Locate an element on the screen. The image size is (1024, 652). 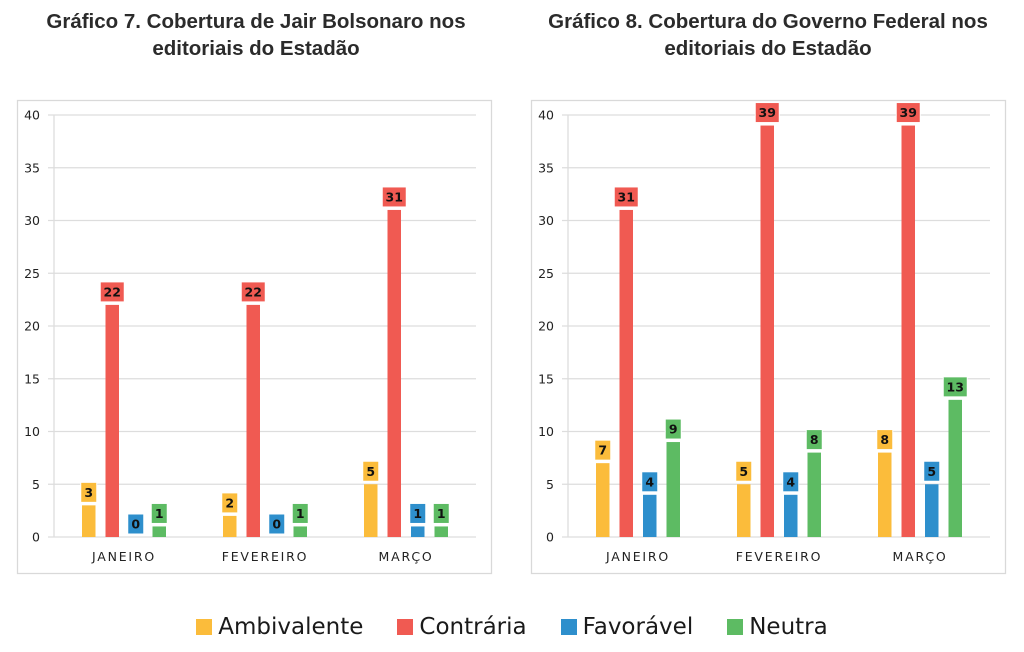
data-label: 9 is located at coordinates (673, 429).